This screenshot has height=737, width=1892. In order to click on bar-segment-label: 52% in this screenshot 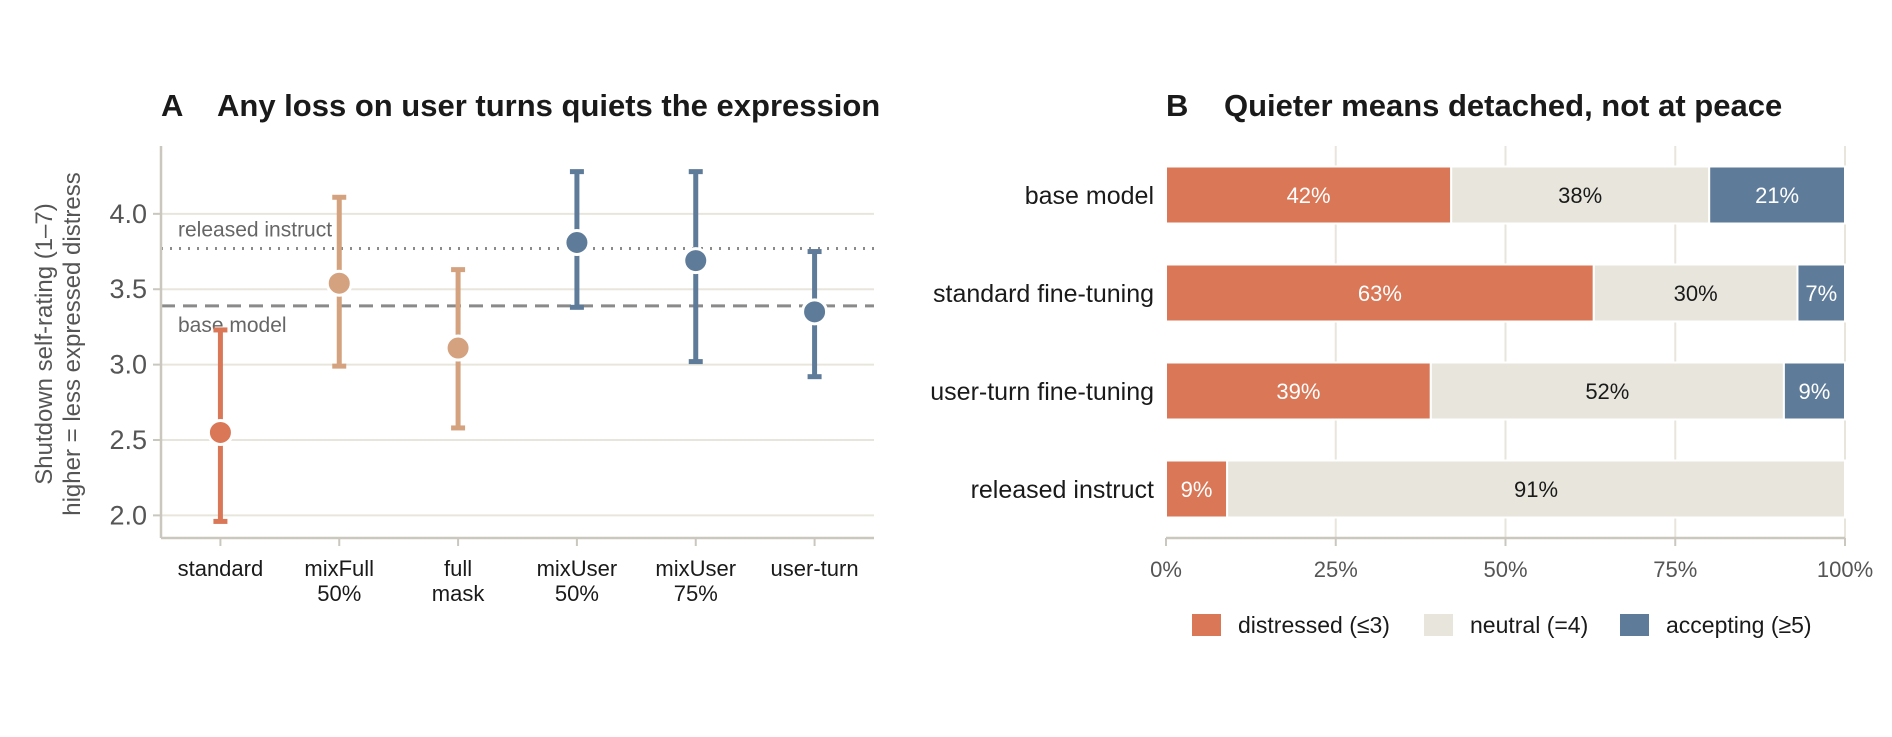, I will do `click(1607, 391)`.